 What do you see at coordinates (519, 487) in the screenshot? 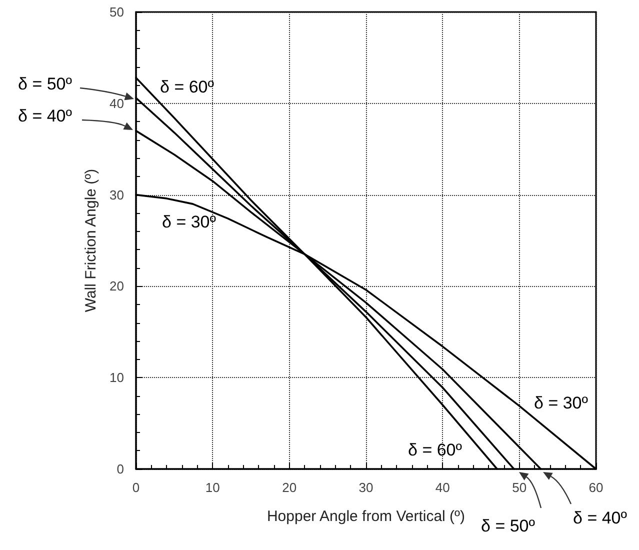
I see `x-tick-label: 50` at bounding box center [519, 487].